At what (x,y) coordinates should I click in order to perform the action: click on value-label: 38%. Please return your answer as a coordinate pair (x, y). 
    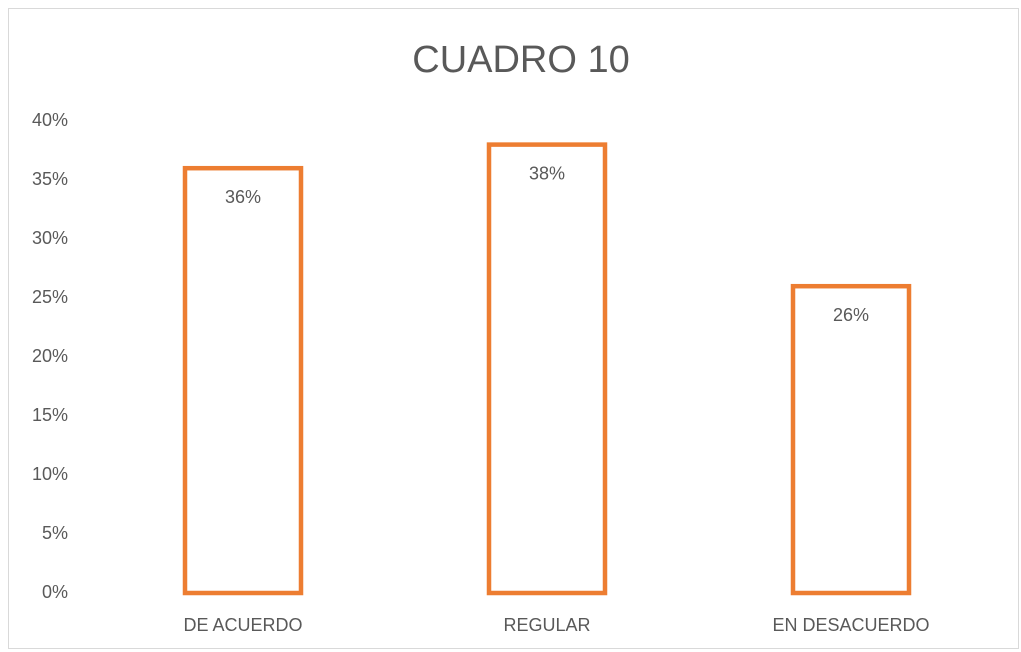
    Looking at the image, I should click on (547, 173).